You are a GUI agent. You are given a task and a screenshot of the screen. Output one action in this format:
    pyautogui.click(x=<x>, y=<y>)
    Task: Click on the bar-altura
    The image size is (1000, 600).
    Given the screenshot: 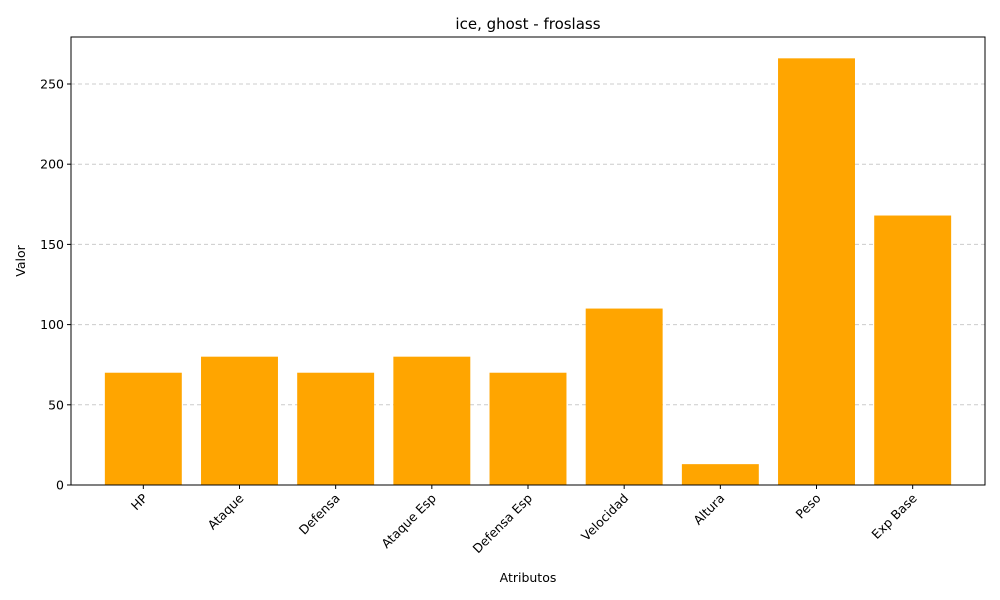 What is the action you would take?
    pyautogui.click(x=720, y=474)
    